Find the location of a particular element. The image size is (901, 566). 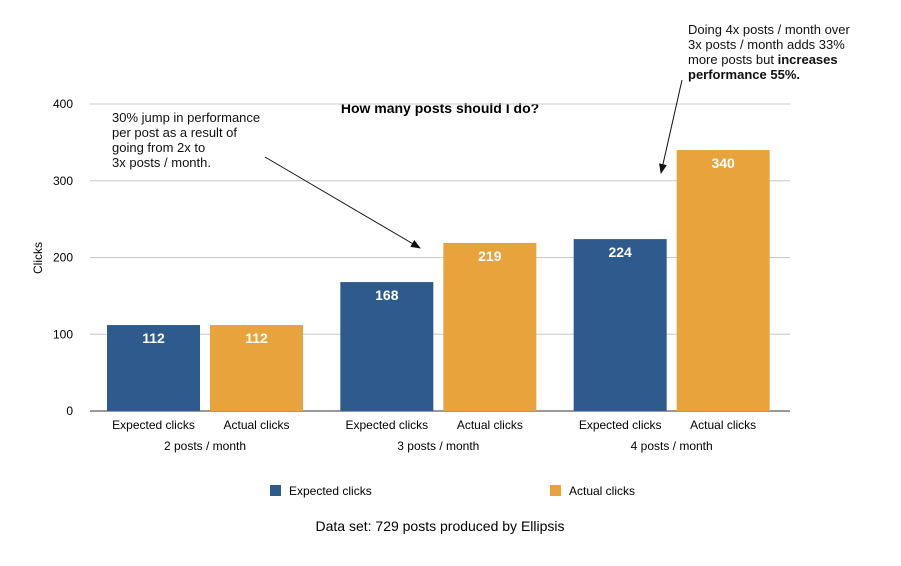

group-label: 2 posts / month is located at coordinates (205, 446).